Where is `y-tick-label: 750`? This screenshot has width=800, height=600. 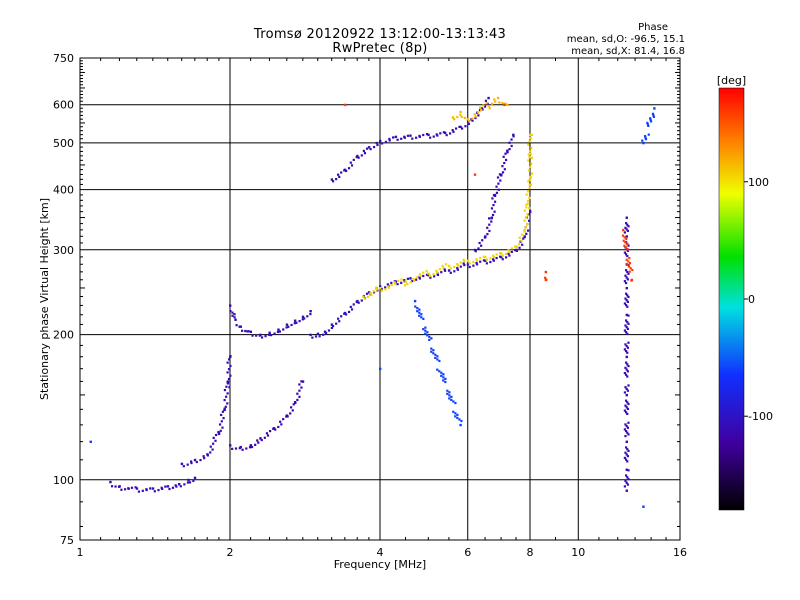
y-tick-label: 750 is located at coordinates (63, 58).